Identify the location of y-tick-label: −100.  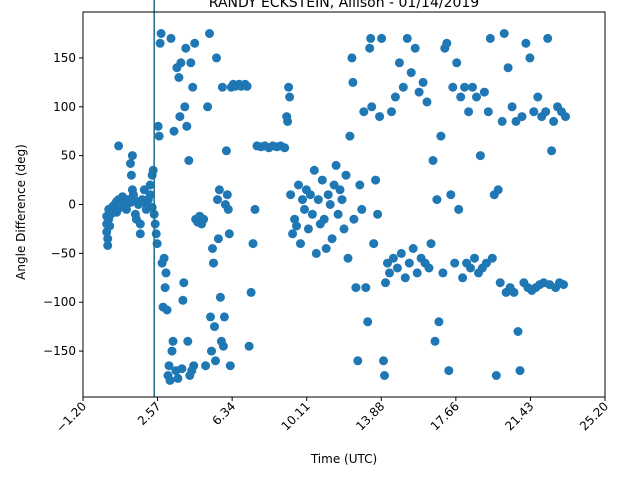
(59, 302).